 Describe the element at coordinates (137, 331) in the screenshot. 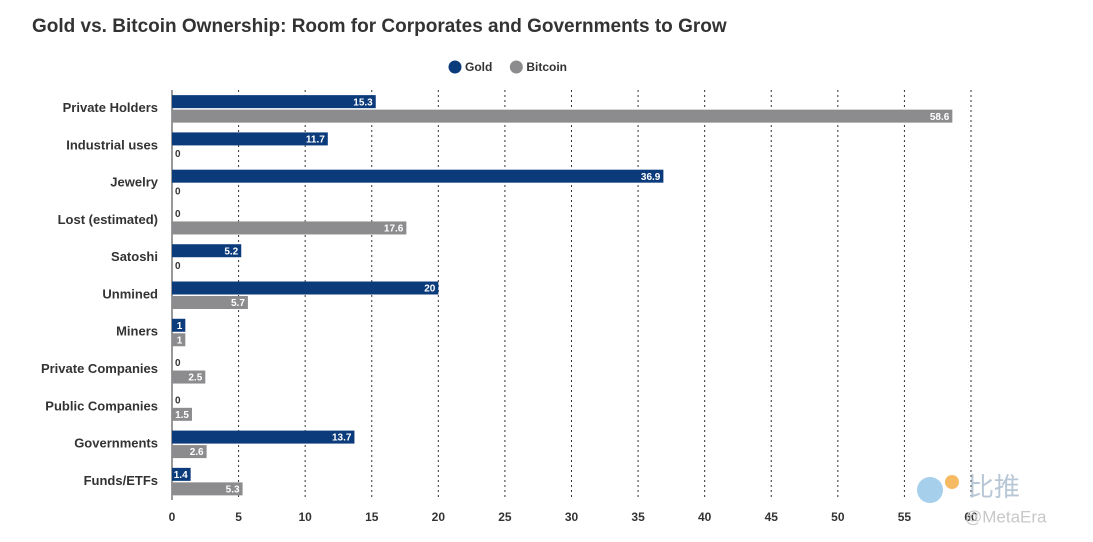

I see `y-tick-label: Miners` at that location.